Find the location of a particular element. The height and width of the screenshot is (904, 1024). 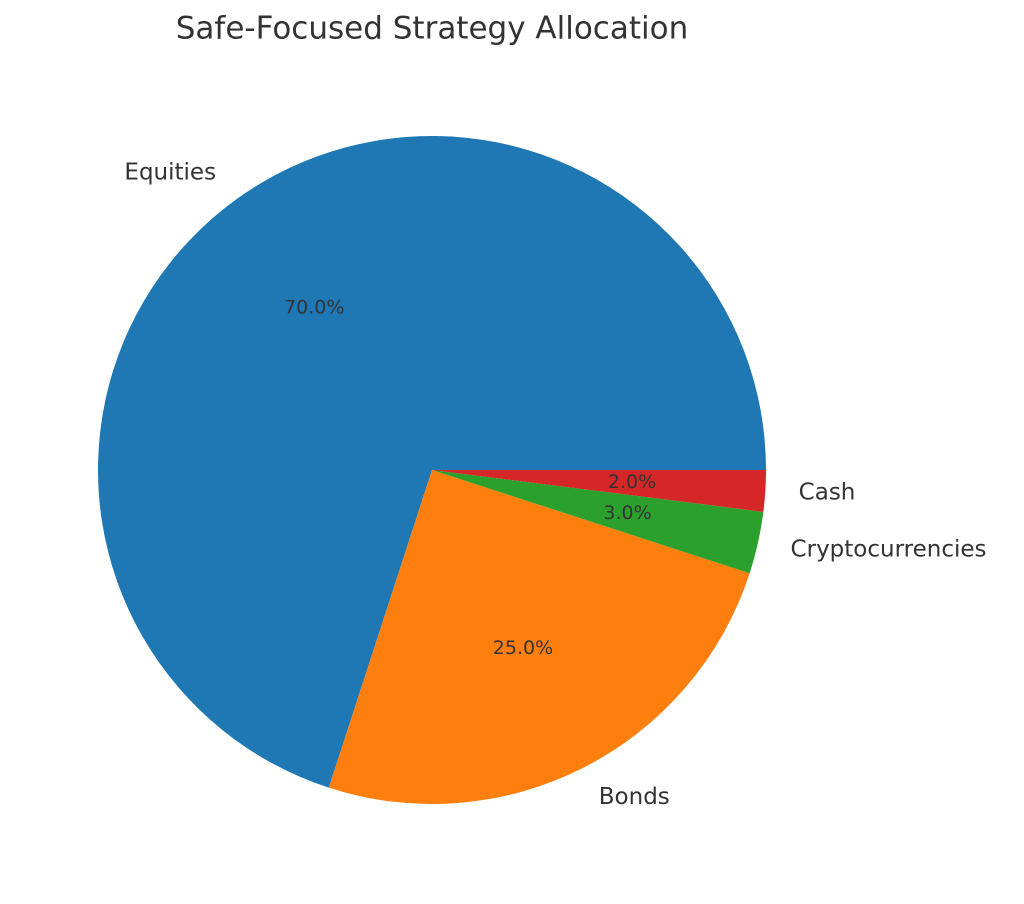

slice-label: Equities is located at coordinates (170, 172).